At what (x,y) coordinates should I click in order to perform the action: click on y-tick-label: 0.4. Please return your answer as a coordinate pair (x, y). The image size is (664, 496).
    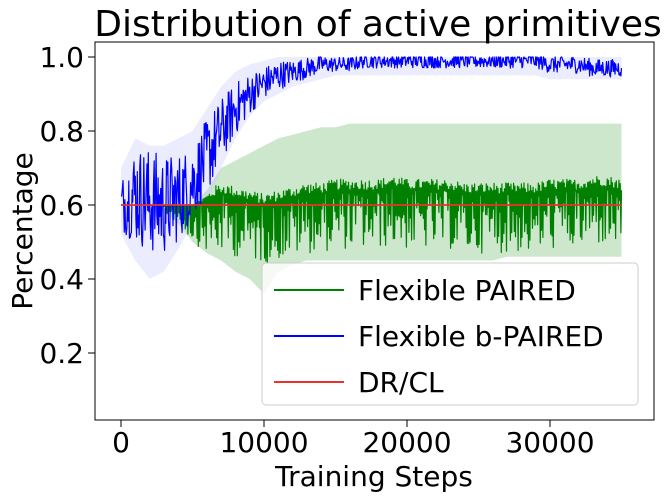
    Looking at the image, I should click on (61, 279).